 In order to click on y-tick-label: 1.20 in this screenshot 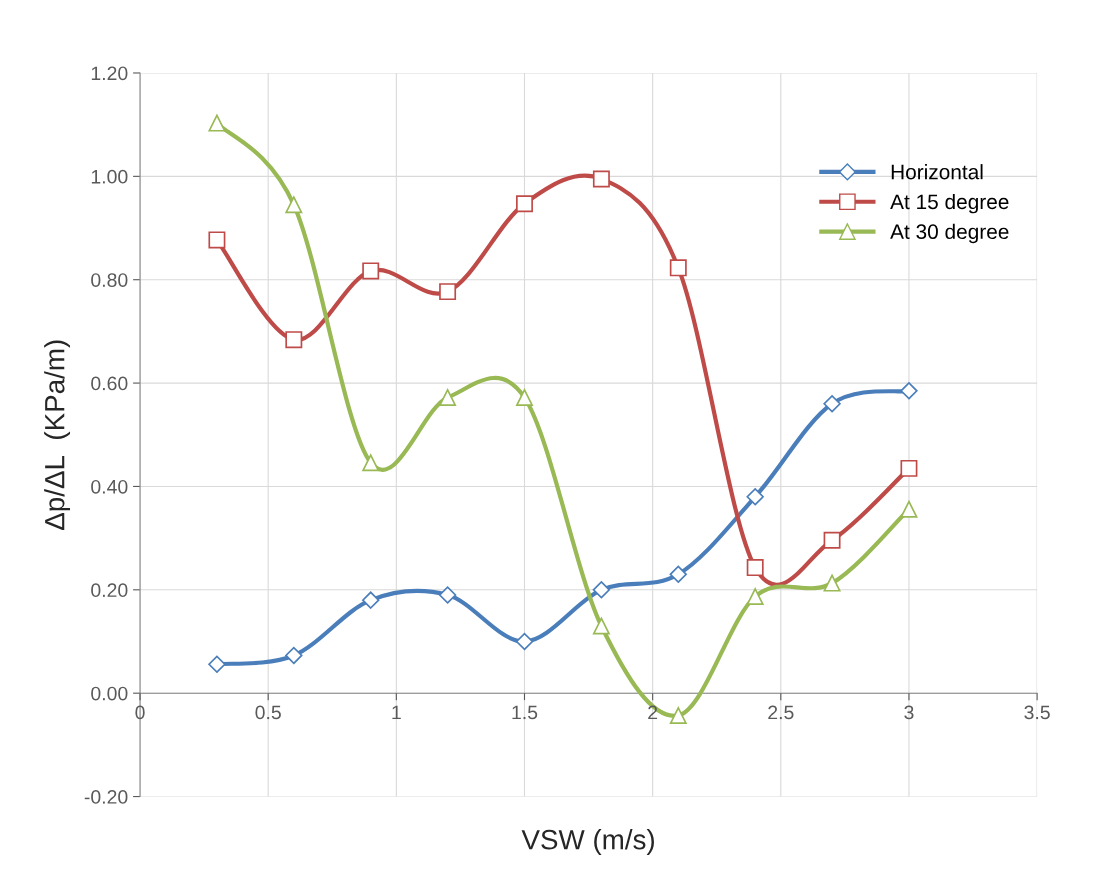, I will do `click(109, 73)`.